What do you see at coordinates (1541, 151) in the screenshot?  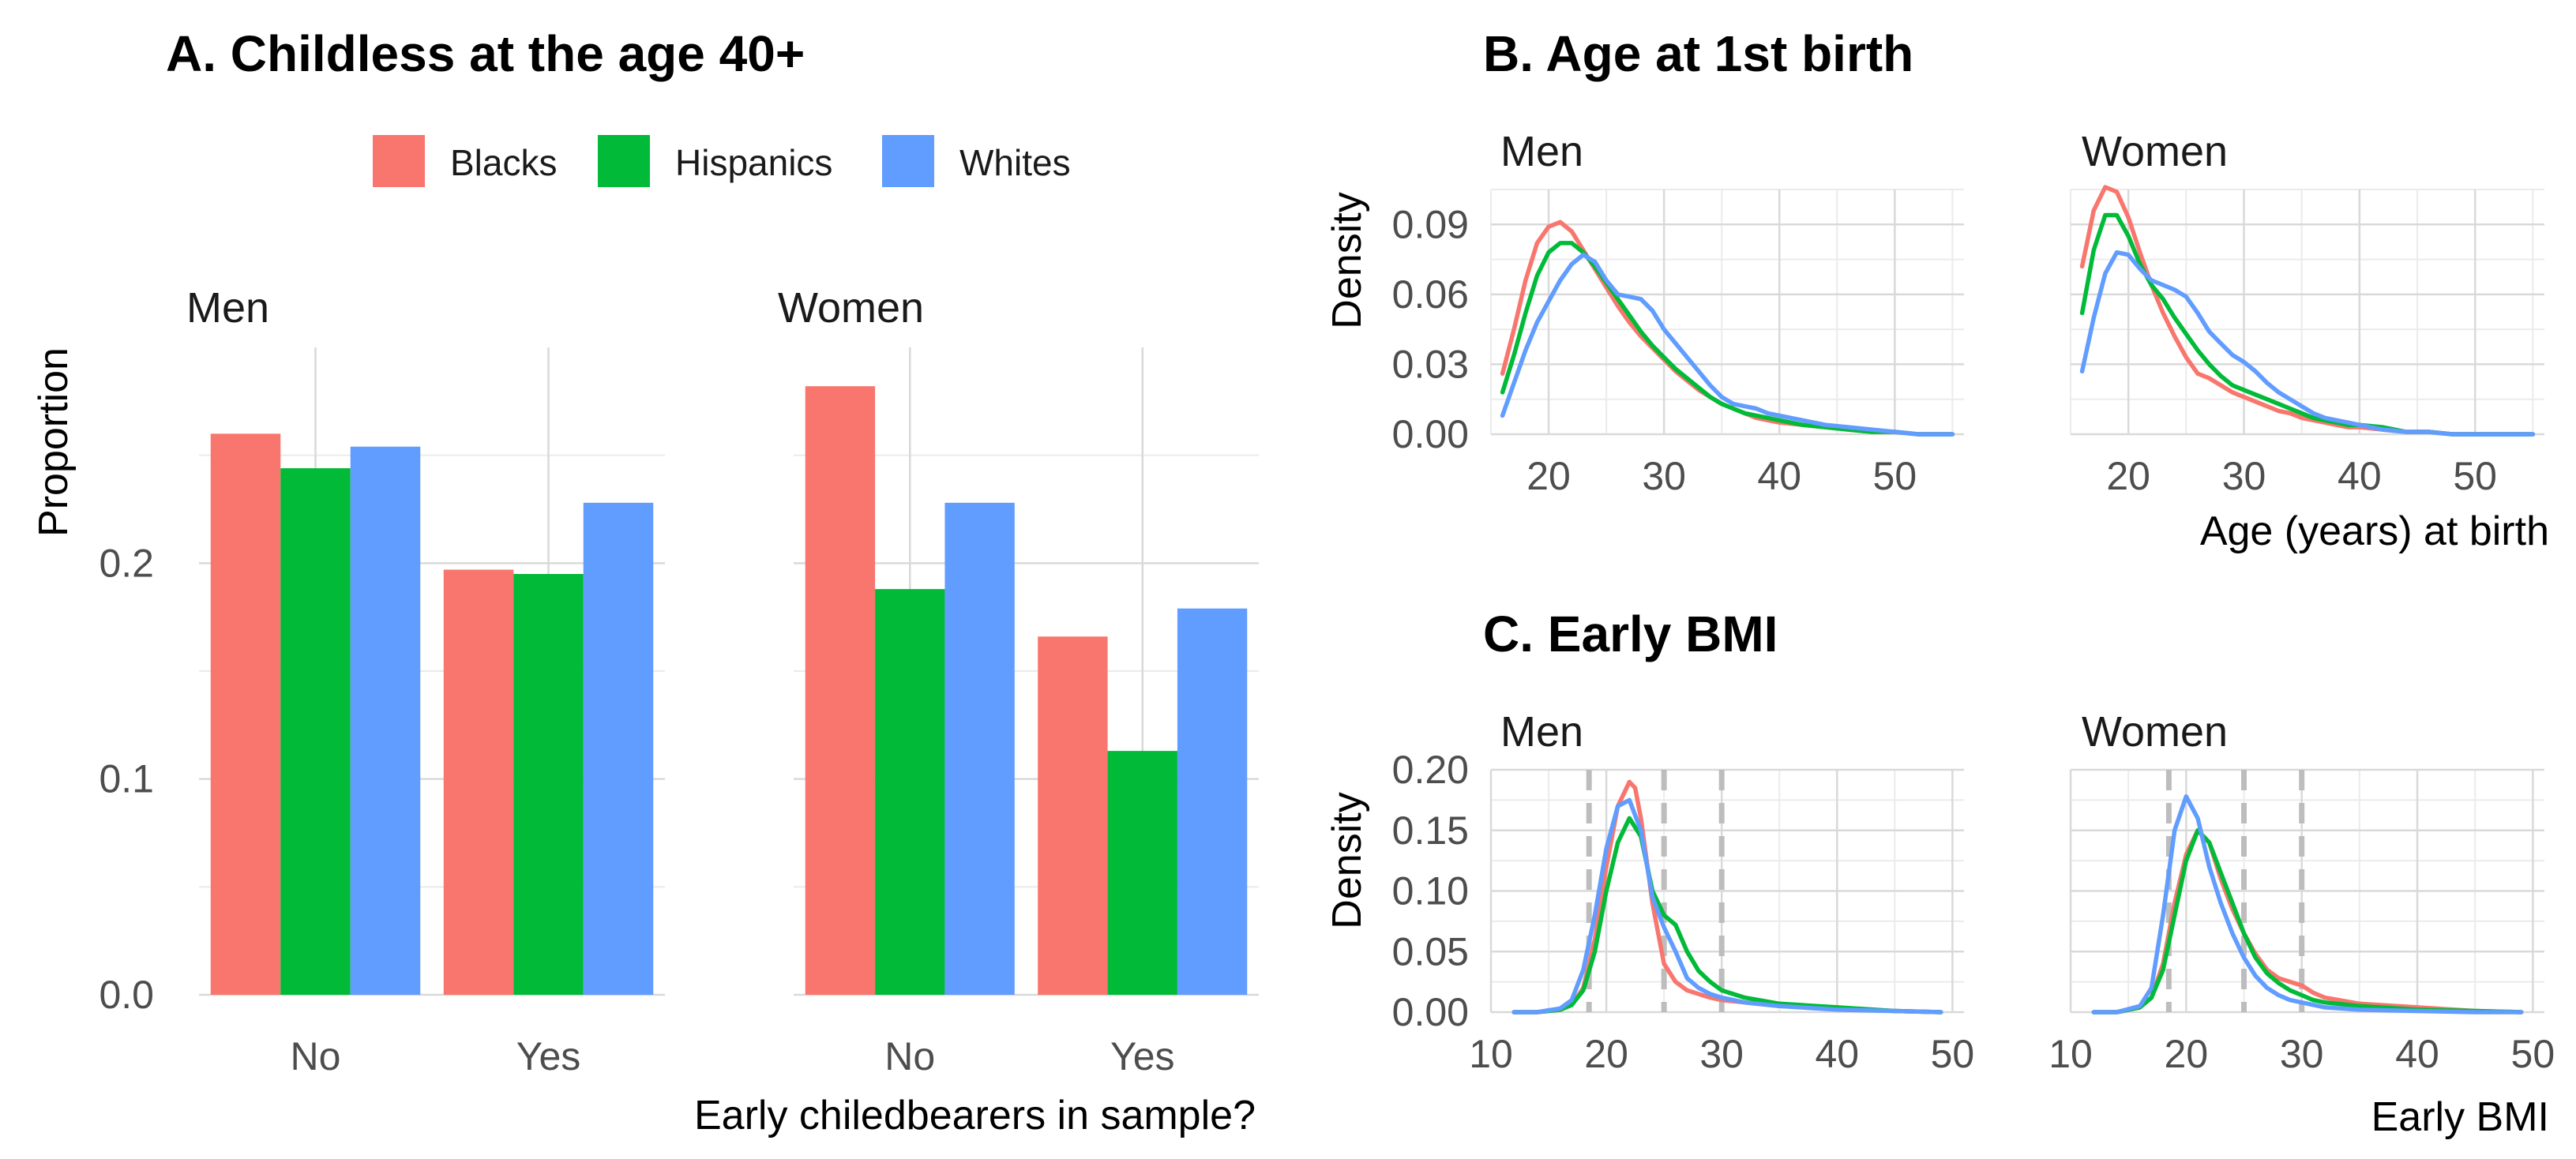 I see `panel-b-strip-men: Men` at bounding box center [1541, 151].